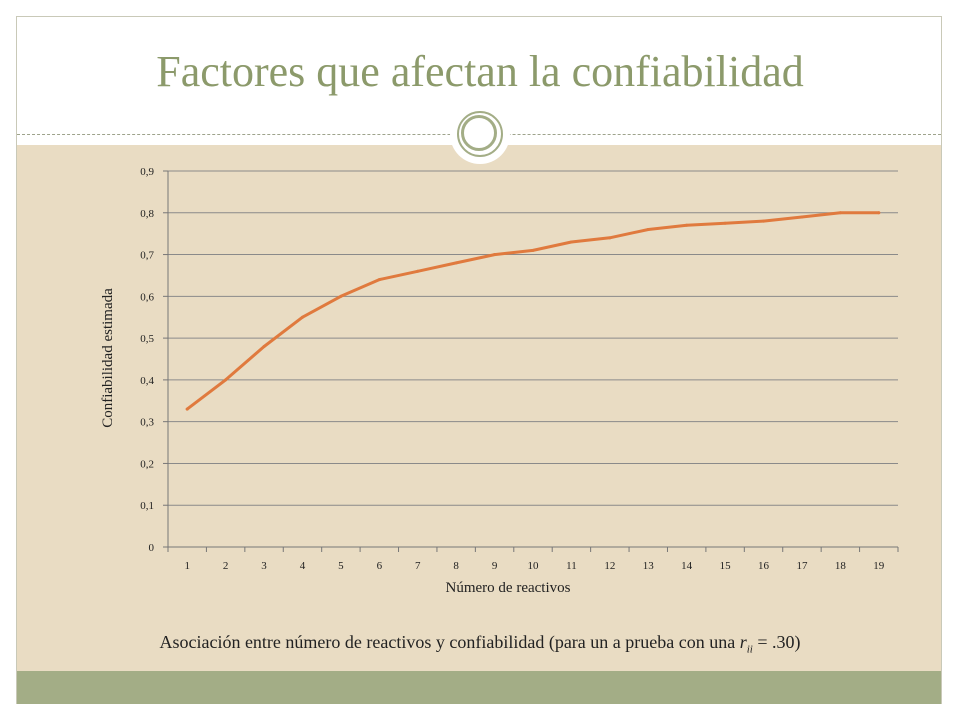  What do you see at coordinates (802, 566) in the screenshot?
I see `x-tick-label: 17` at bounding box center [802, 566].